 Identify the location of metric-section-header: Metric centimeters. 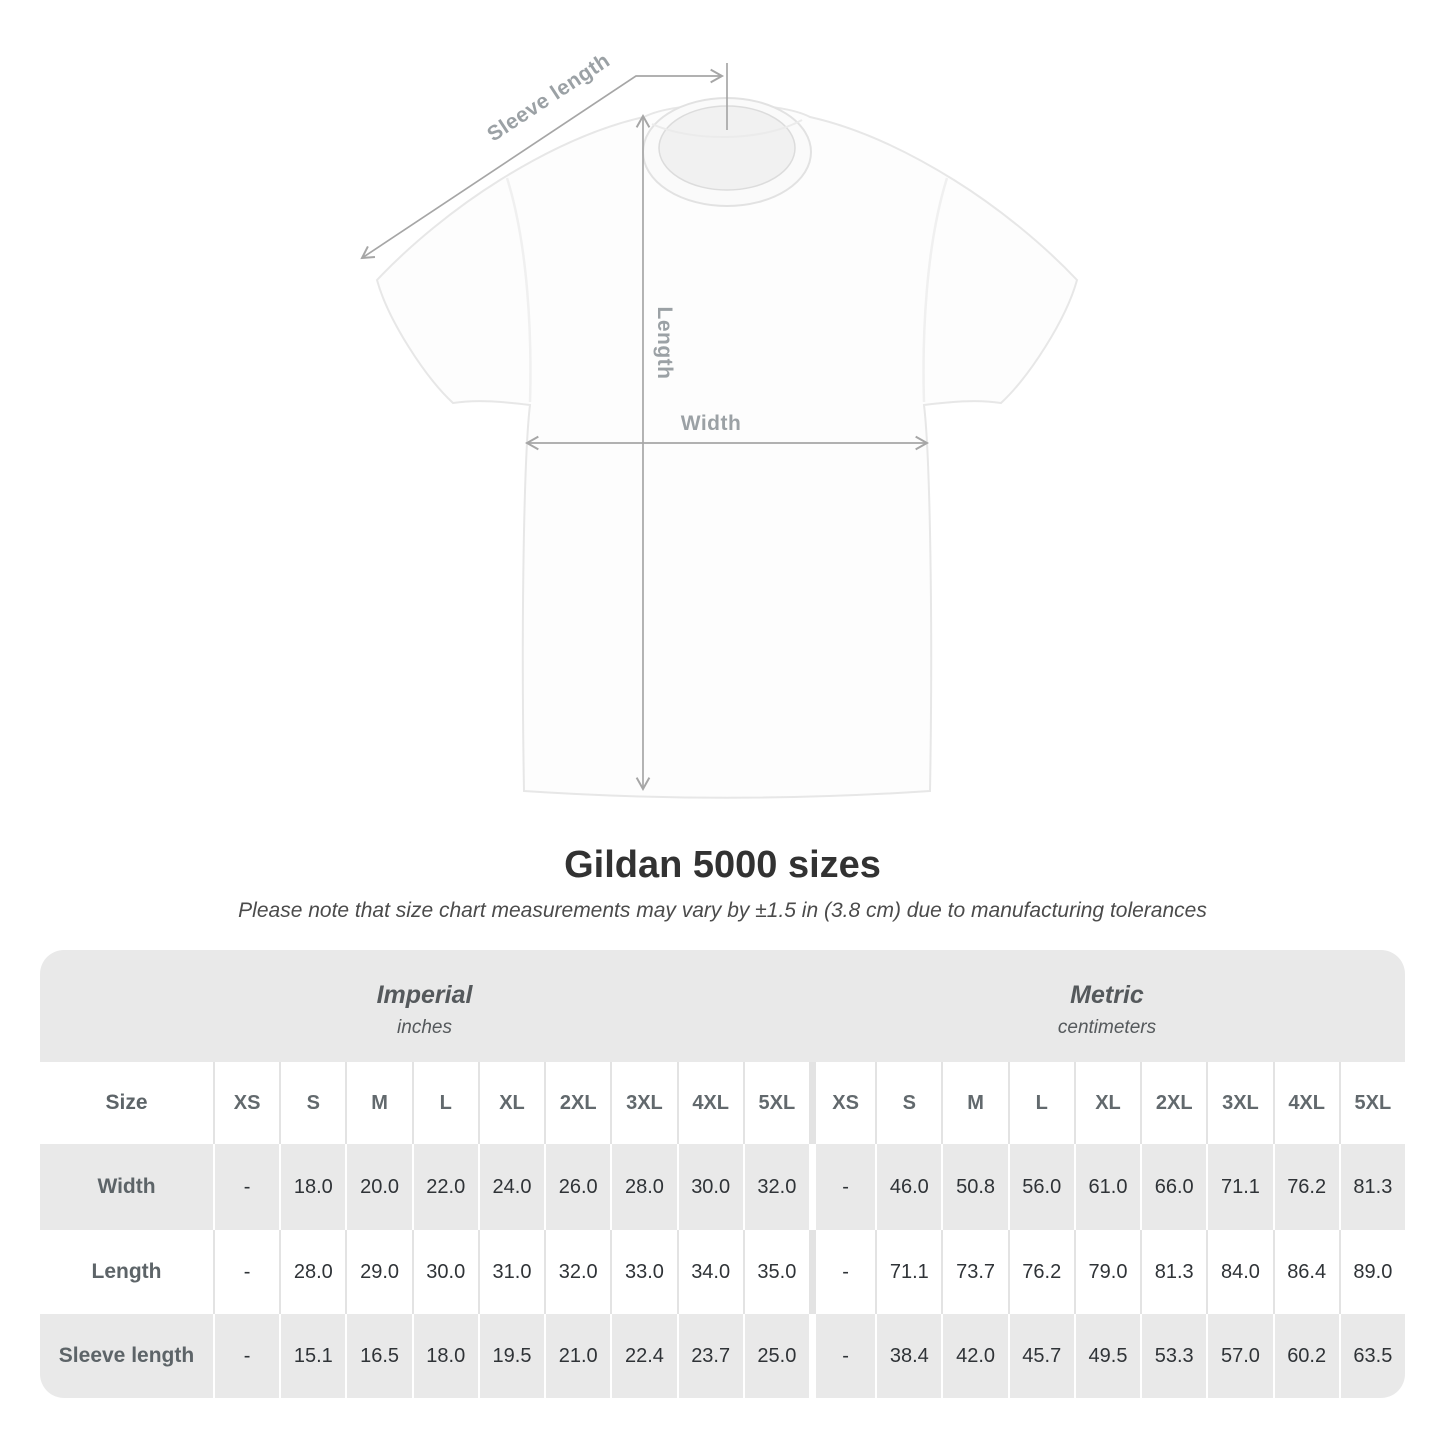
(1107, 1006).